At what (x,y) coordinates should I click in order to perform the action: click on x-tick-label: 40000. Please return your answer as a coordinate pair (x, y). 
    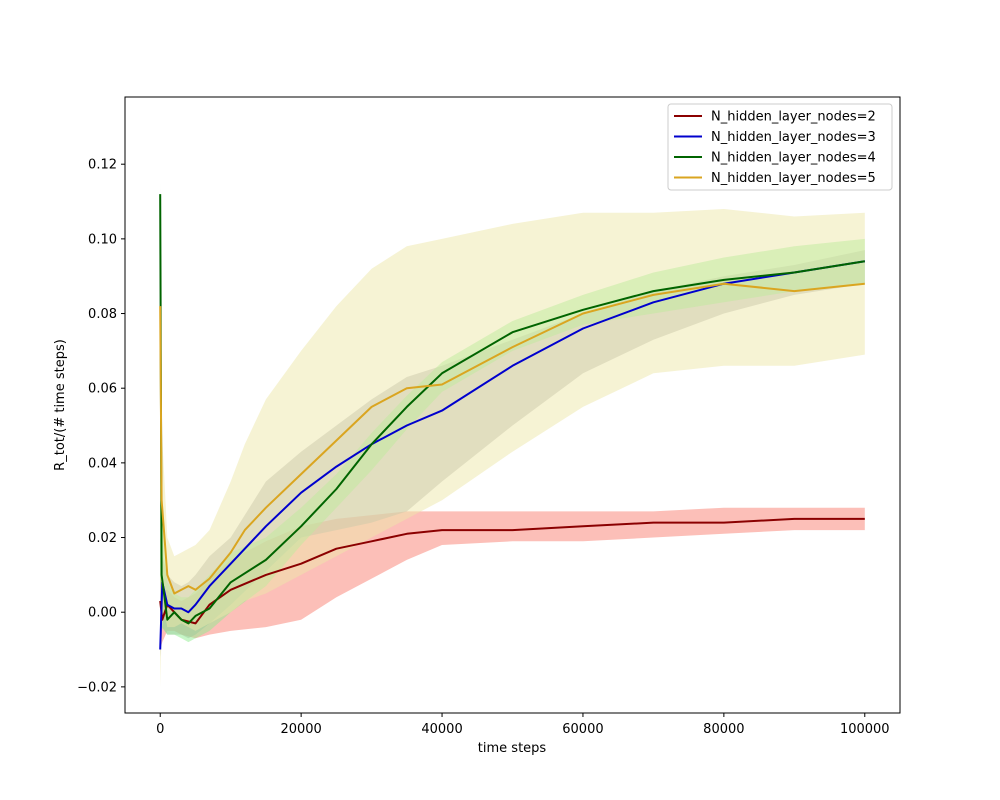
    Looking at the image, I should click on (441, 729).